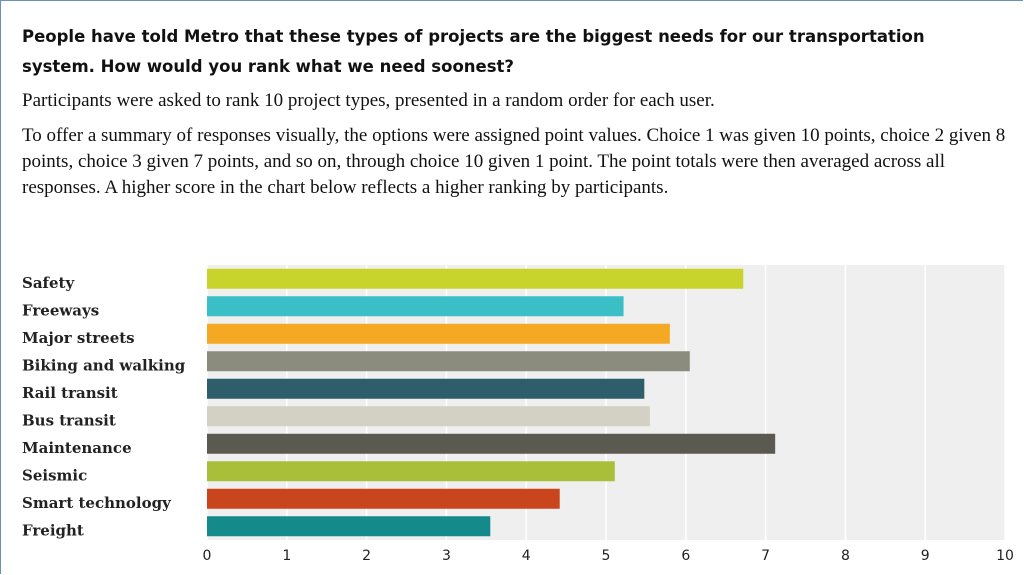  I want to click on category-label: Biking and walking, so click(104, 365).